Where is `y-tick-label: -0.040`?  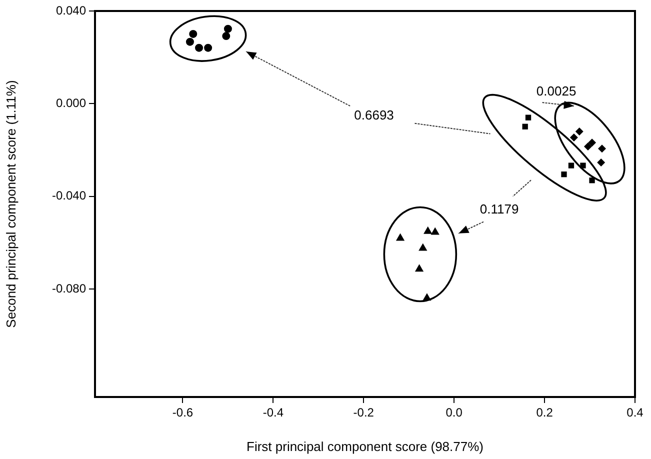
y-tick-label: -0.040 is located at coordinates (69, 195).